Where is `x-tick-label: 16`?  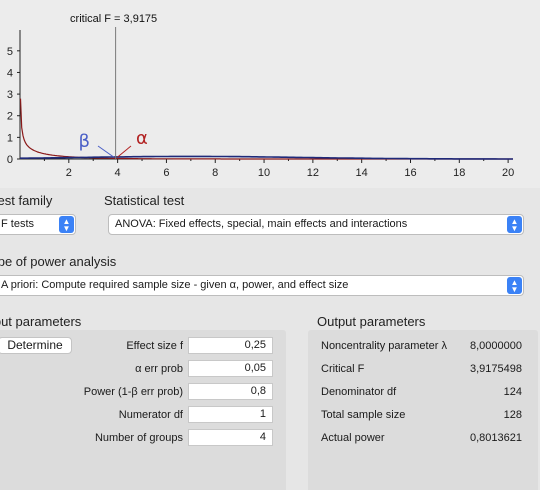
x-tick-label: 16 is located at coordinates (410, 173).